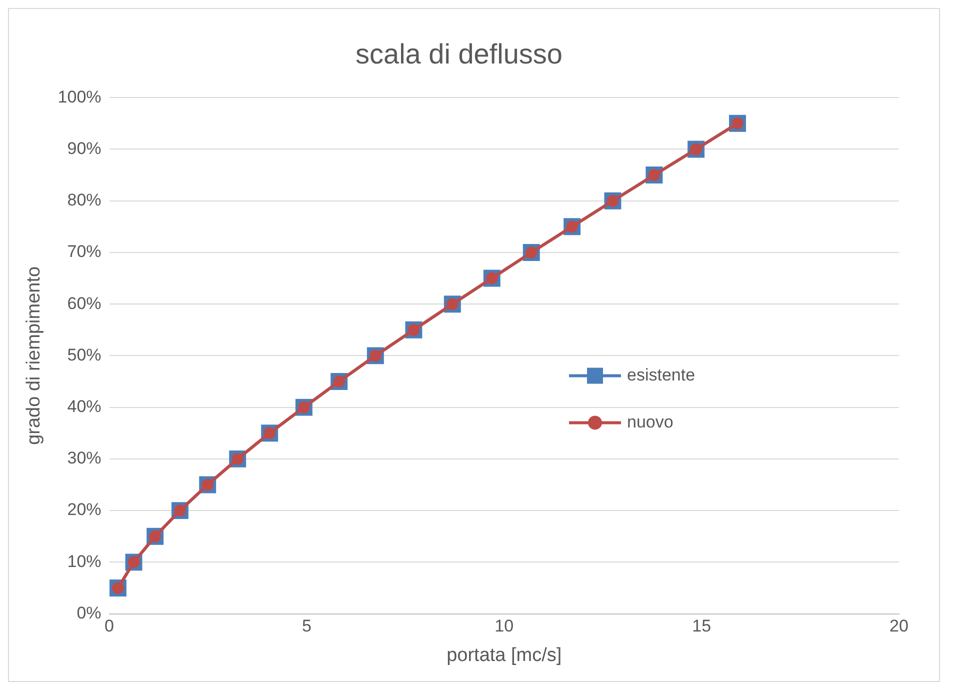 The image size is (956, 695). Describe the element at coordinates (84, 458) in the screenshot. I see `y-tick-label: 30%` at that location.